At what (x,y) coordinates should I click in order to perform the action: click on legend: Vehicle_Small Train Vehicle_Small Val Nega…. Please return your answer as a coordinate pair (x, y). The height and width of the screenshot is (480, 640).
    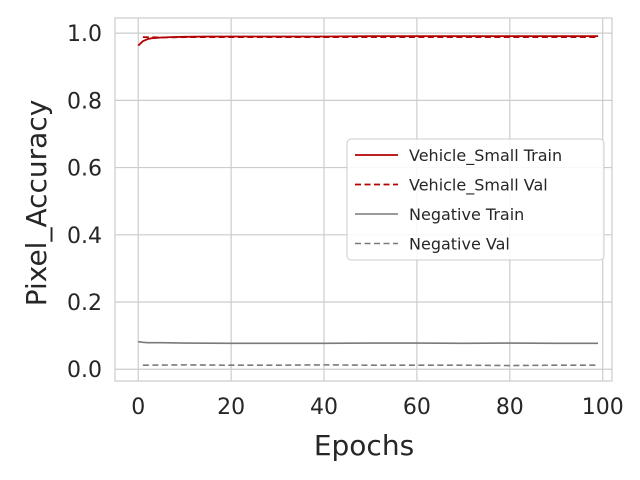
    Looking at the image, I should click on (475, 199).